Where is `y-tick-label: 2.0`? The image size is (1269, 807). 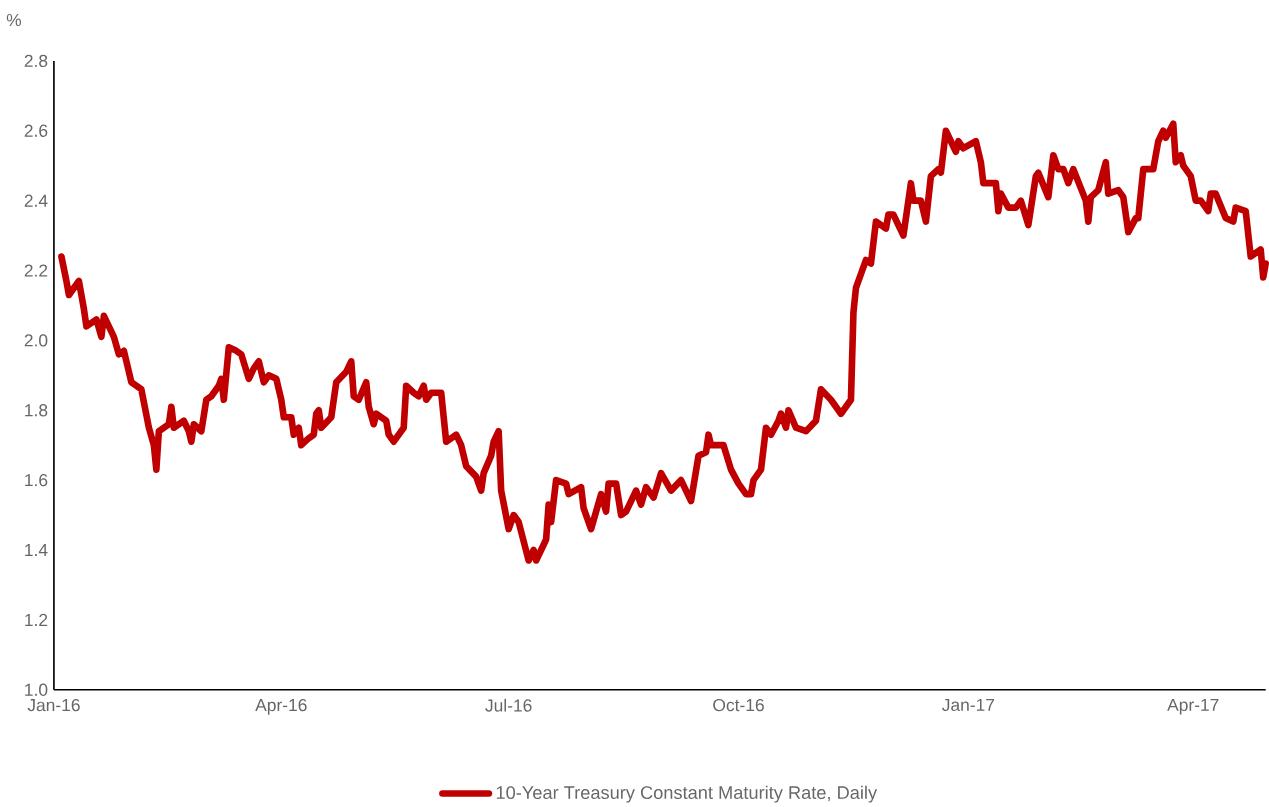 y-tick-label: 2.0 is located at coordinates (36, 340).